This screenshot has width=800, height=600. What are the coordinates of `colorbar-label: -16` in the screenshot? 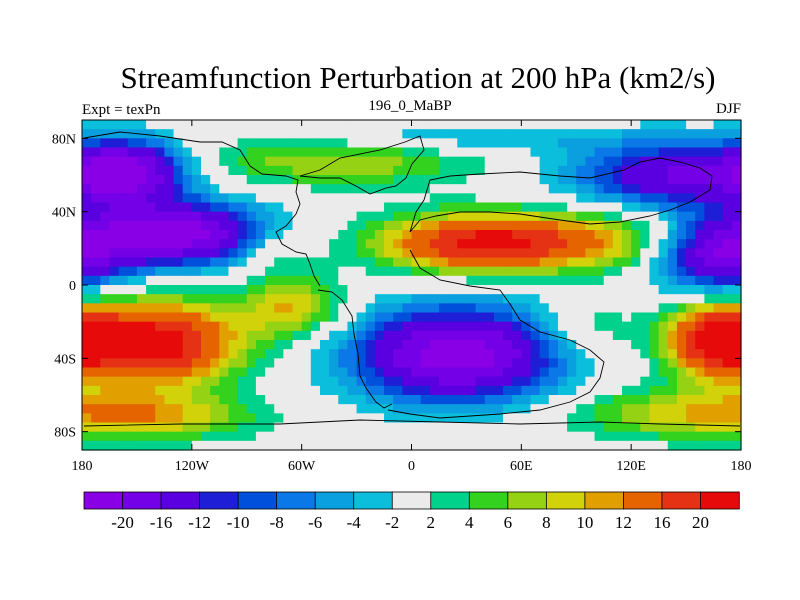 It's located at (161, 522).